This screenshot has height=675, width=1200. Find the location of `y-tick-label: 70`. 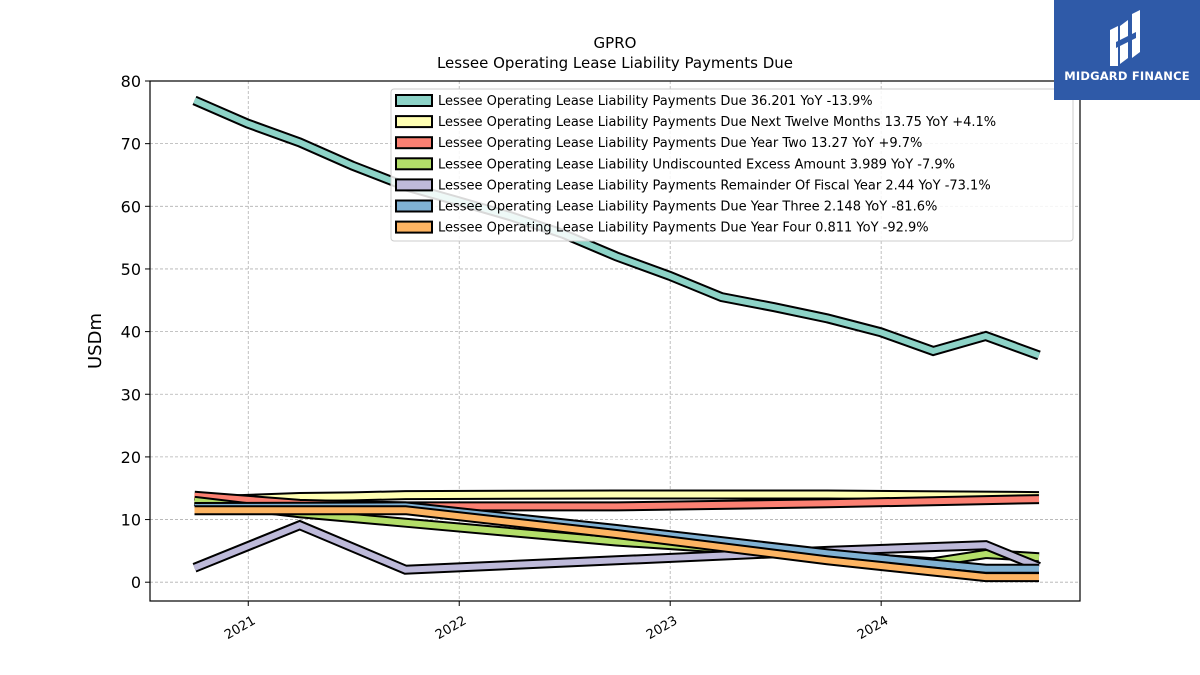

y-tick-label: 70 is located at coordinates (131, 144).